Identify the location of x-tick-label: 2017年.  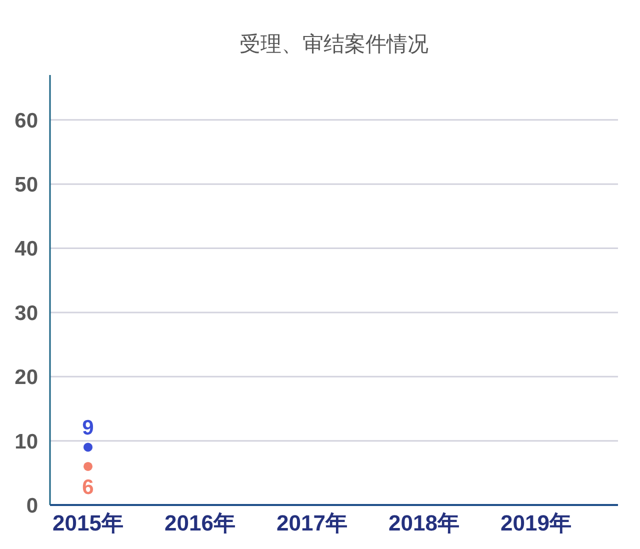
(312, 523).